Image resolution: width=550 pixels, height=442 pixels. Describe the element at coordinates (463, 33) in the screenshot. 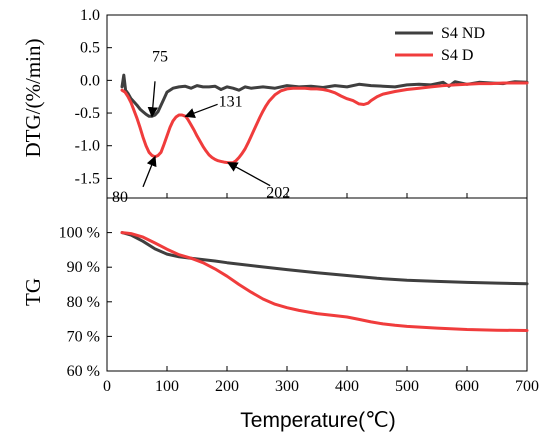

I see `legend-label: S4 ND` at that location.